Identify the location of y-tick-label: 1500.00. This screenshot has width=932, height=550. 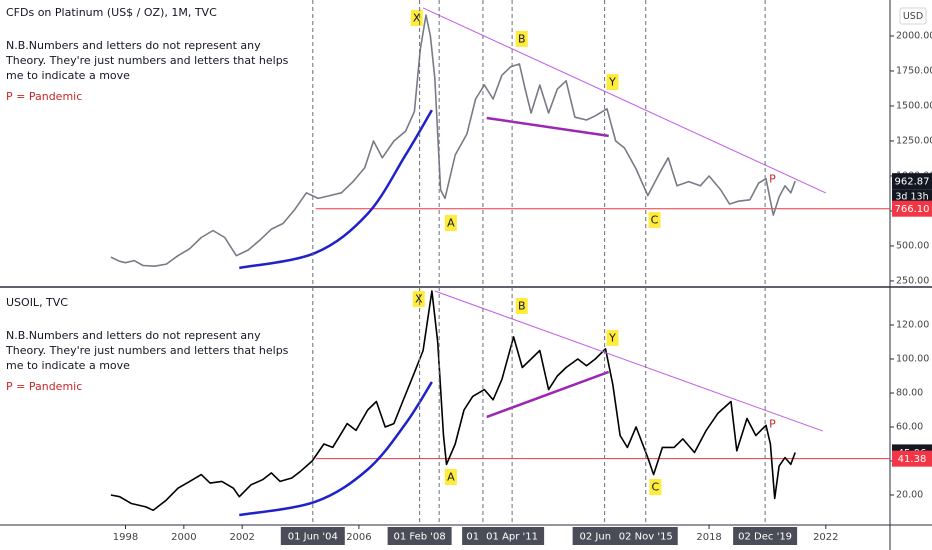
(914, 105).